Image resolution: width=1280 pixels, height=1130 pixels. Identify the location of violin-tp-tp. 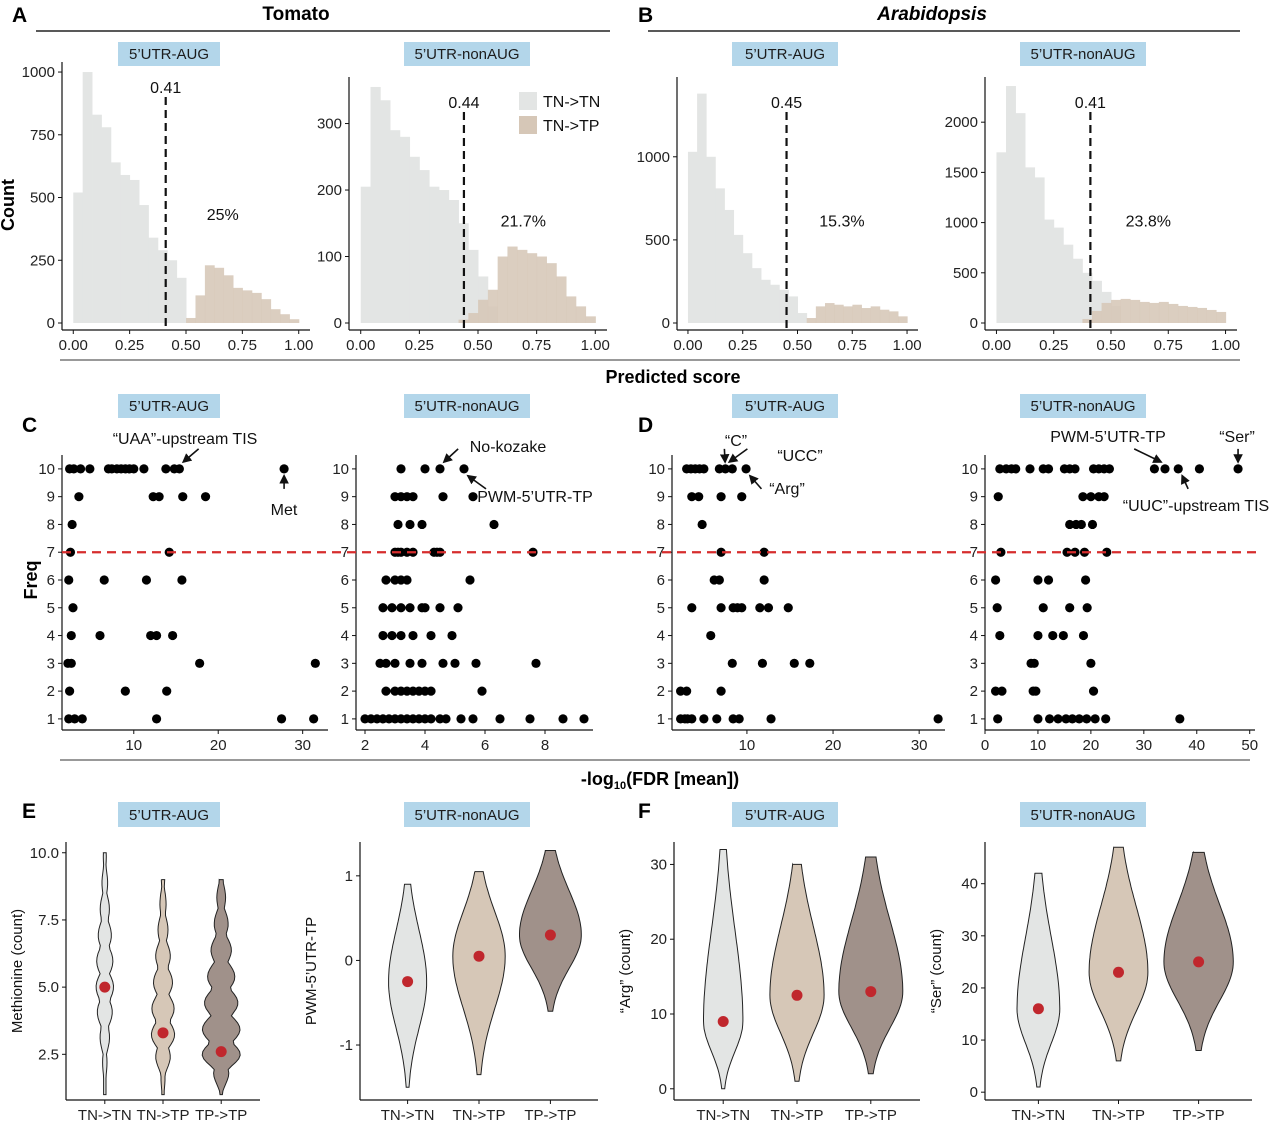
(221, 987).